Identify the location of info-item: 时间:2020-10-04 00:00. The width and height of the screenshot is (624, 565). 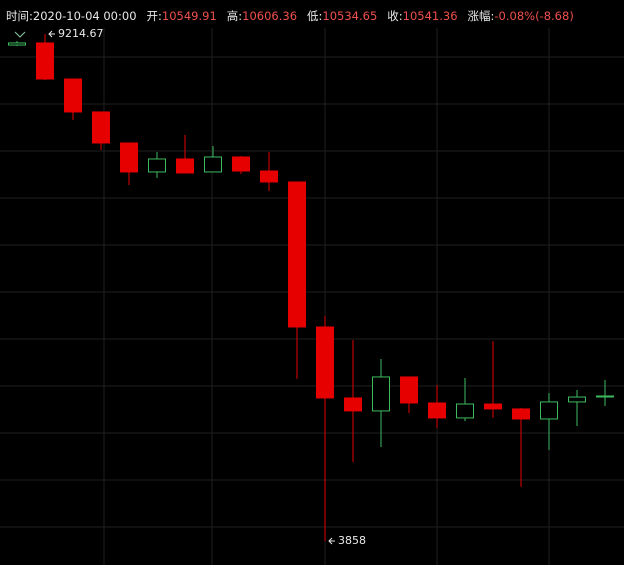
(71, 16).